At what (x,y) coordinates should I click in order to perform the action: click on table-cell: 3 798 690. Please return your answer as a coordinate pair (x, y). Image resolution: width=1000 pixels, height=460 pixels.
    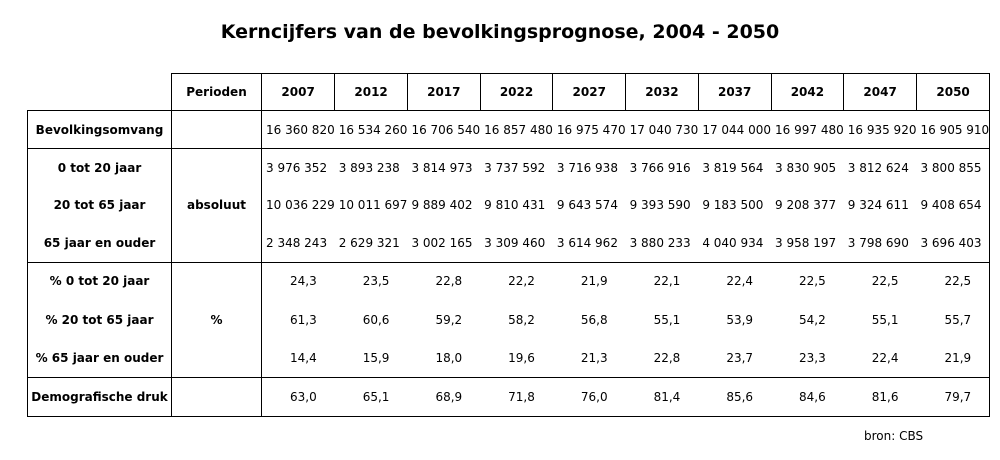
    Looking at the image, I should click on (880, 243).